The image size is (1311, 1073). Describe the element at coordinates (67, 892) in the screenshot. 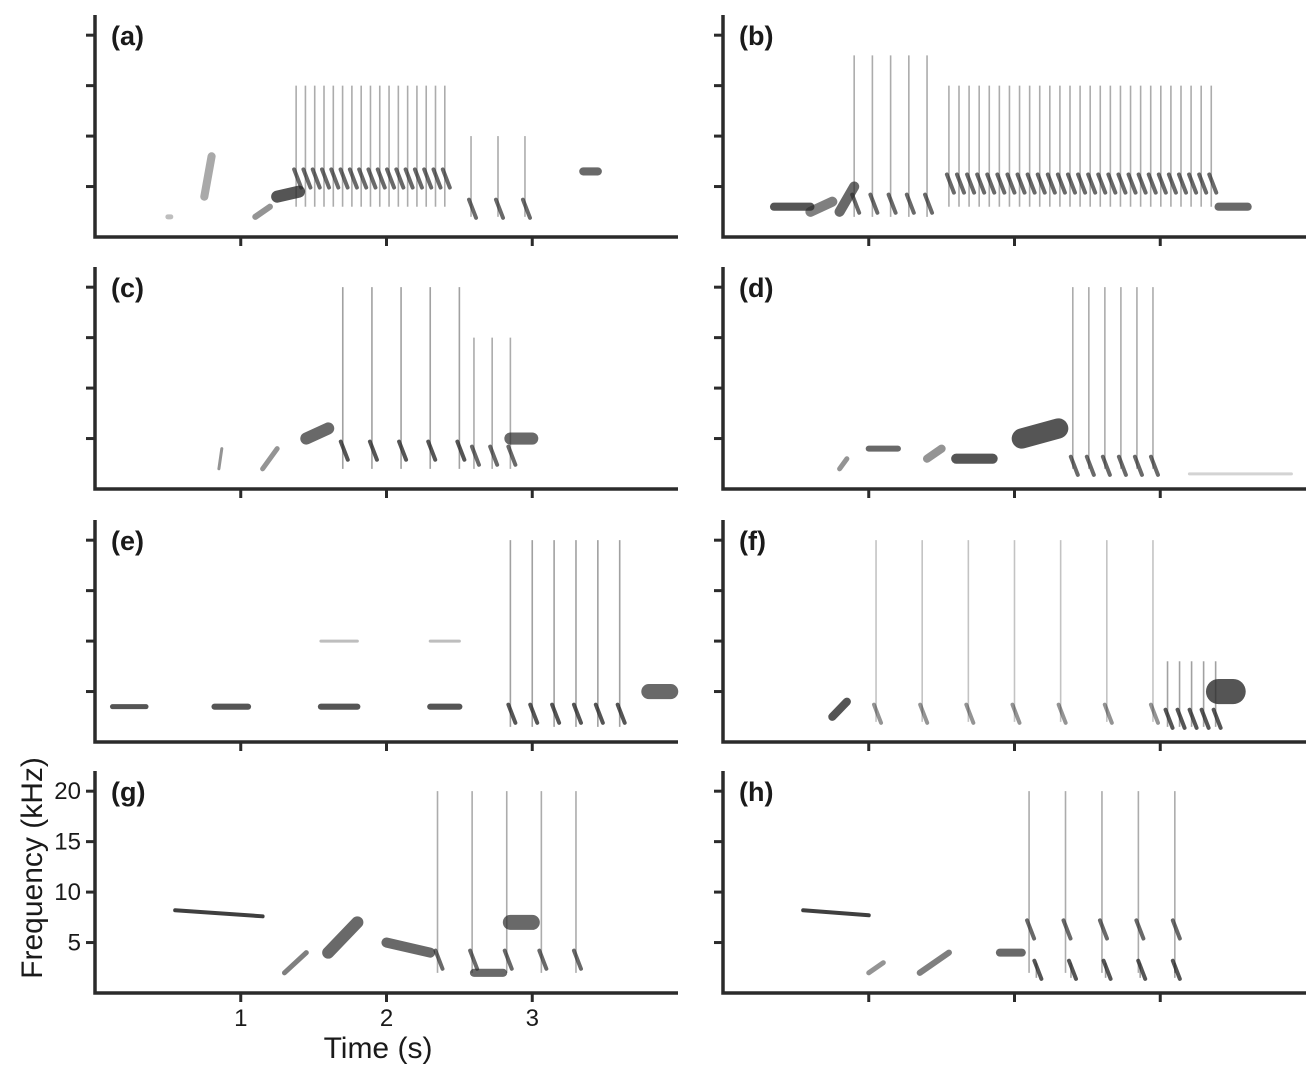

I see `y-tick-label: 10` at that location.